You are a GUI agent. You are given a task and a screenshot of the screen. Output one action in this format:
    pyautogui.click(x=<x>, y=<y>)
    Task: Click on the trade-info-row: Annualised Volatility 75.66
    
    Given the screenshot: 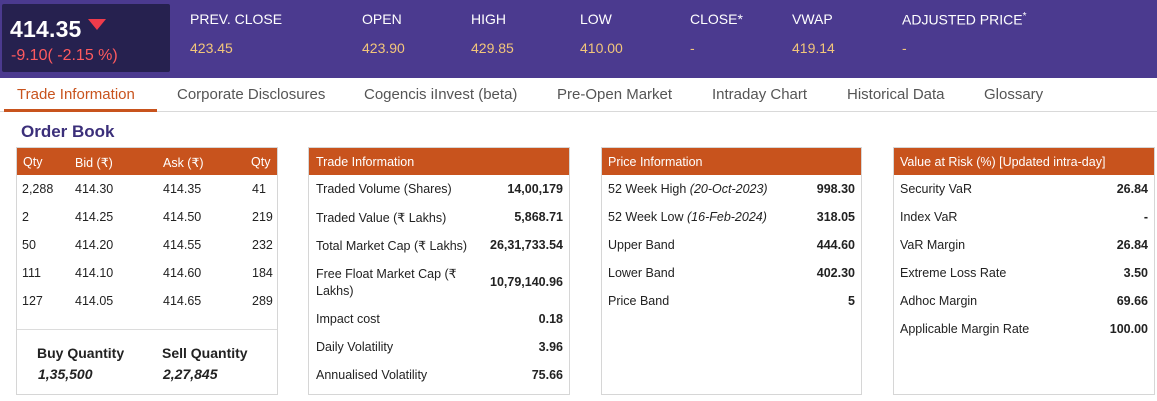 What is the action you would take?
    pyautogui.click(x=439, y=375)
    